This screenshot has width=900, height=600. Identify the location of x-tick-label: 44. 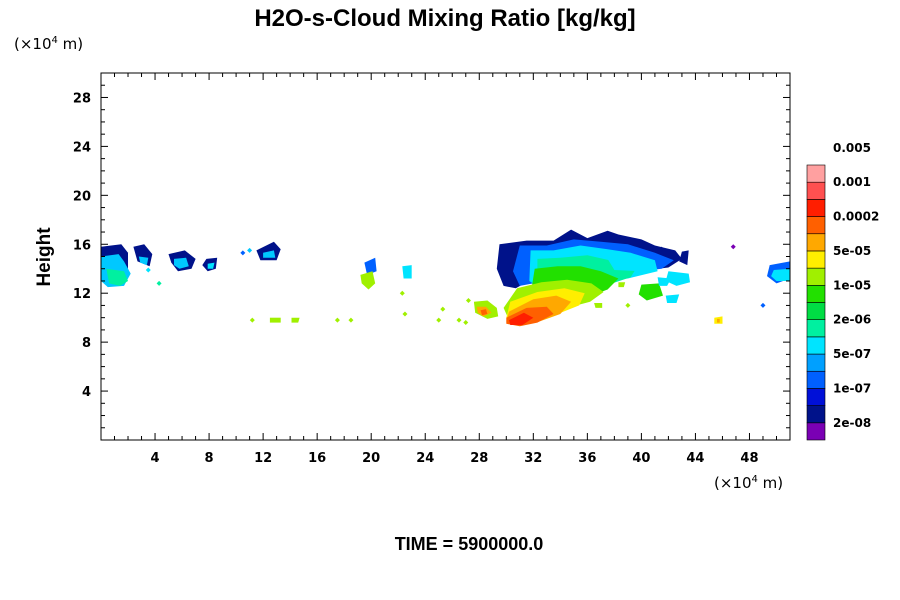
(695, 458).